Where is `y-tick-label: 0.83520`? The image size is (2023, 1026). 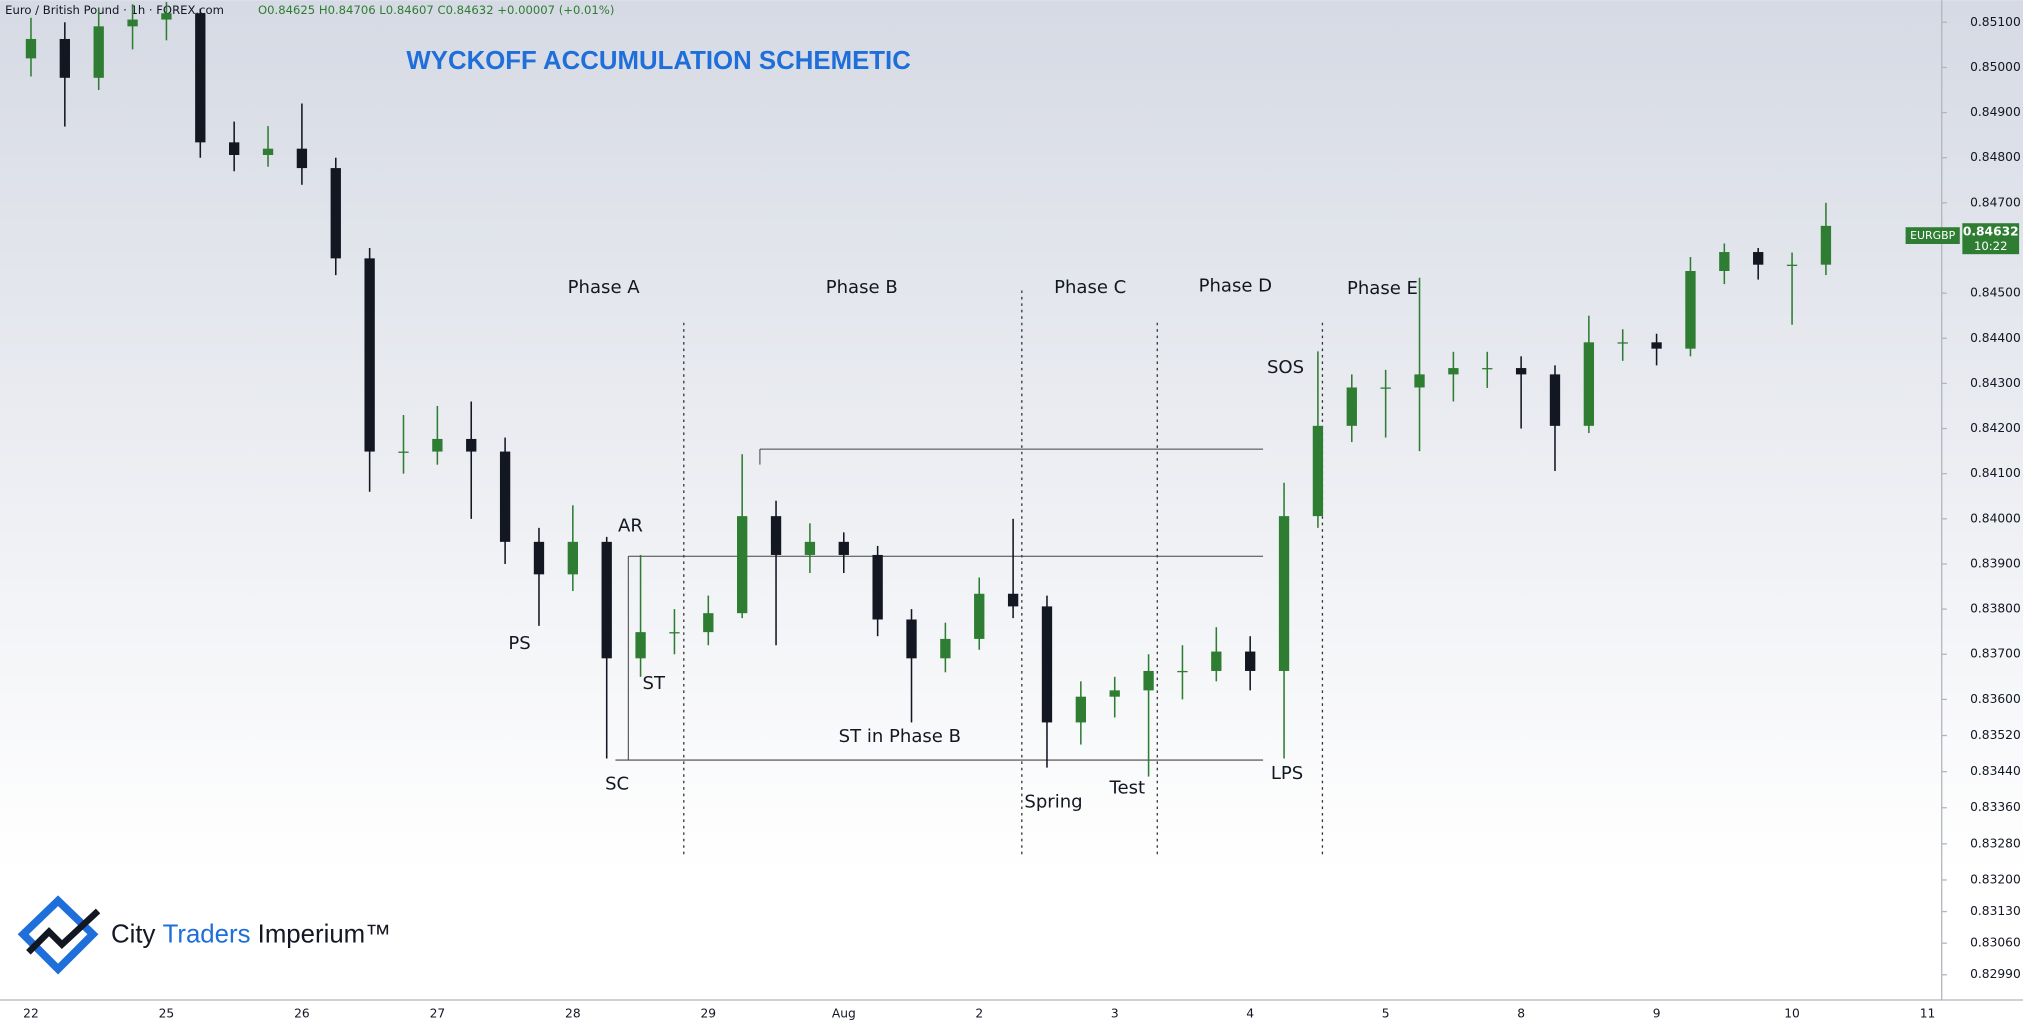 y-tick-label: 0.83520 is located at coordinates (1995, 735).